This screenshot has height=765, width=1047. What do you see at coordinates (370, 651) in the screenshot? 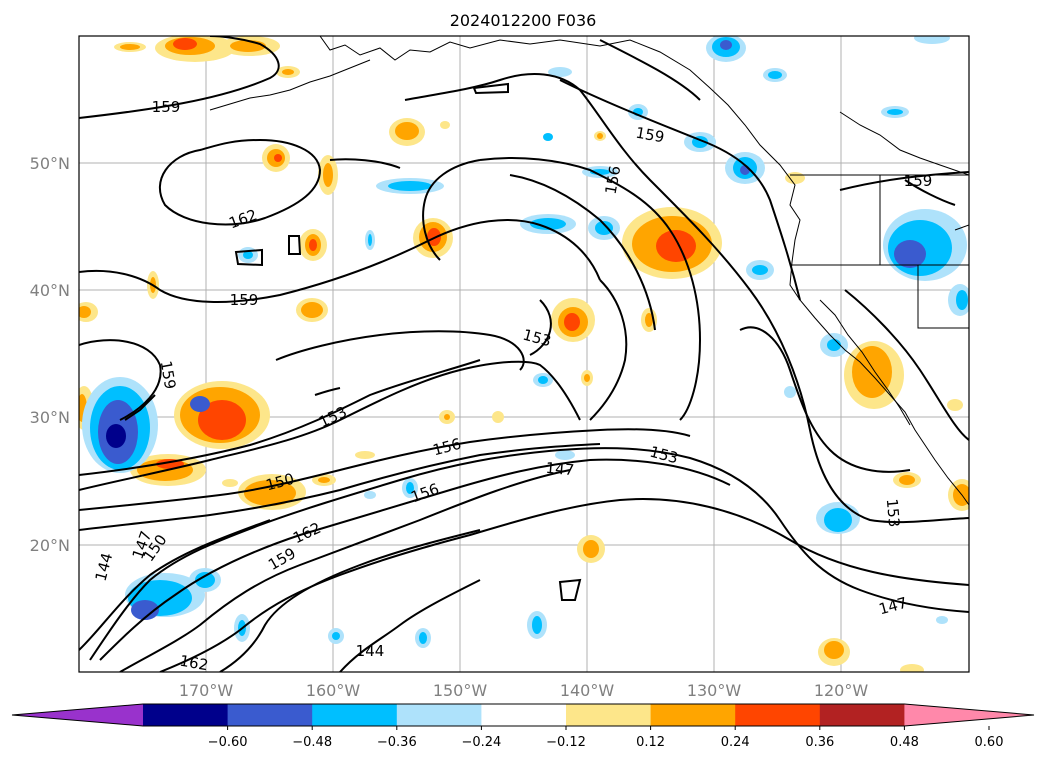
I see `contour-label: 144` at bounding box center [370, 651].